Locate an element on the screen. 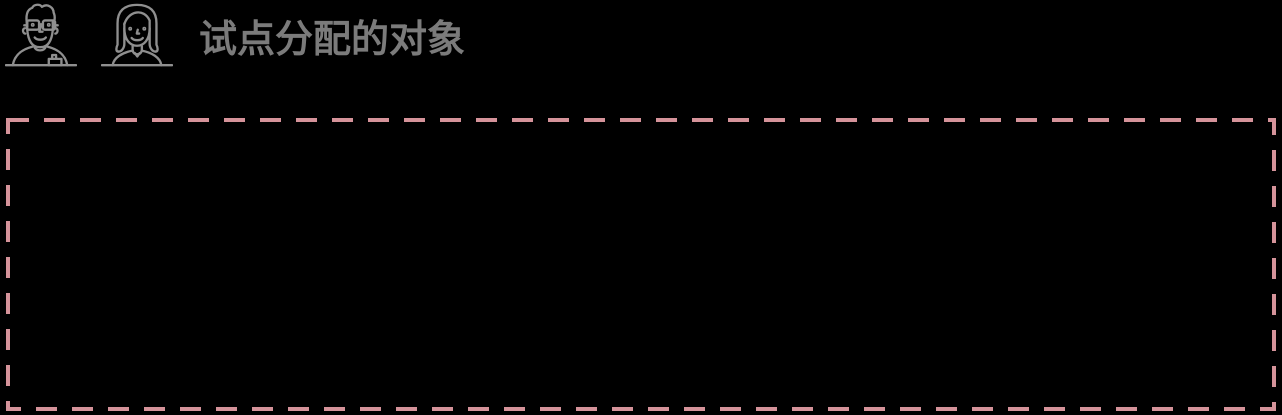 Image resolution: width=1282 pixels, height=415 pixels. woman-avatar-icon is located at coordinates (137, 35).